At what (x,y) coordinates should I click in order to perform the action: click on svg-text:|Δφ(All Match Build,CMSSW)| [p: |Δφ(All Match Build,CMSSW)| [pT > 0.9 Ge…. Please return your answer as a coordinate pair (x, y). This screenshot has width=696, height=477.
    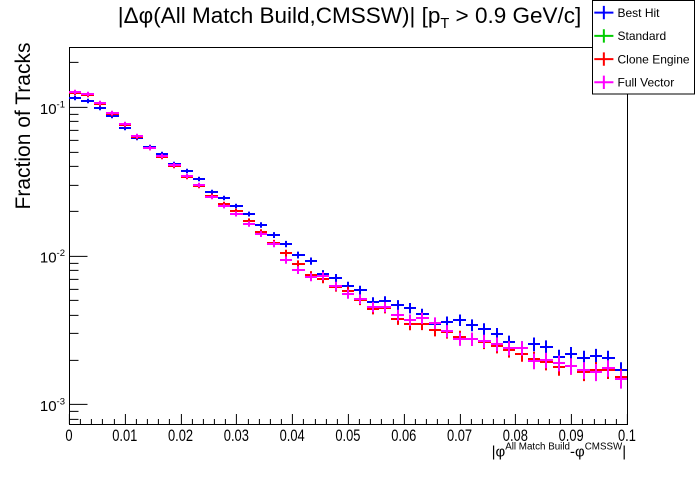
    Looking at the image, I should click on (350, 17).